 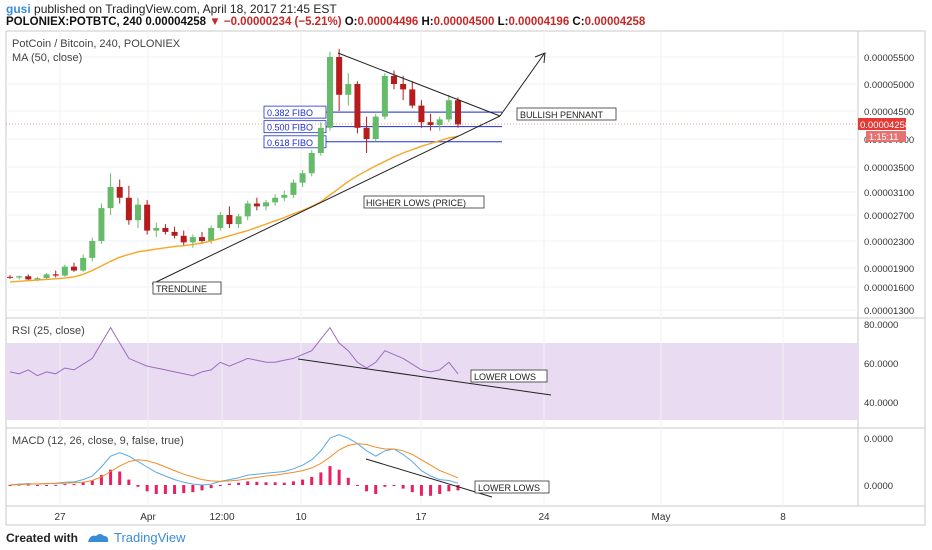 What do you see at coordinates (150, 537) in the screenshot?
I see `tradingview-brand: TradingView` at bounding box center [150, 537].